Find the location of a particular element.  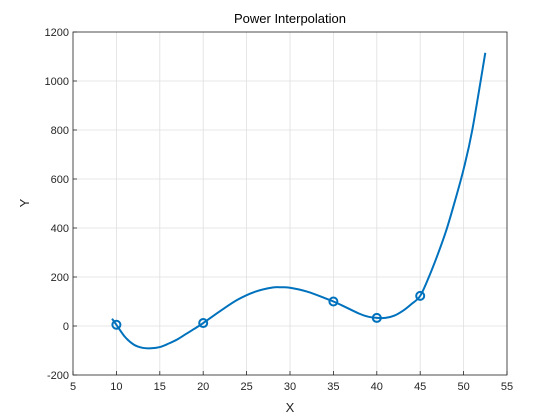

y-tick-label: 200 is located at coordinates (60, 278).